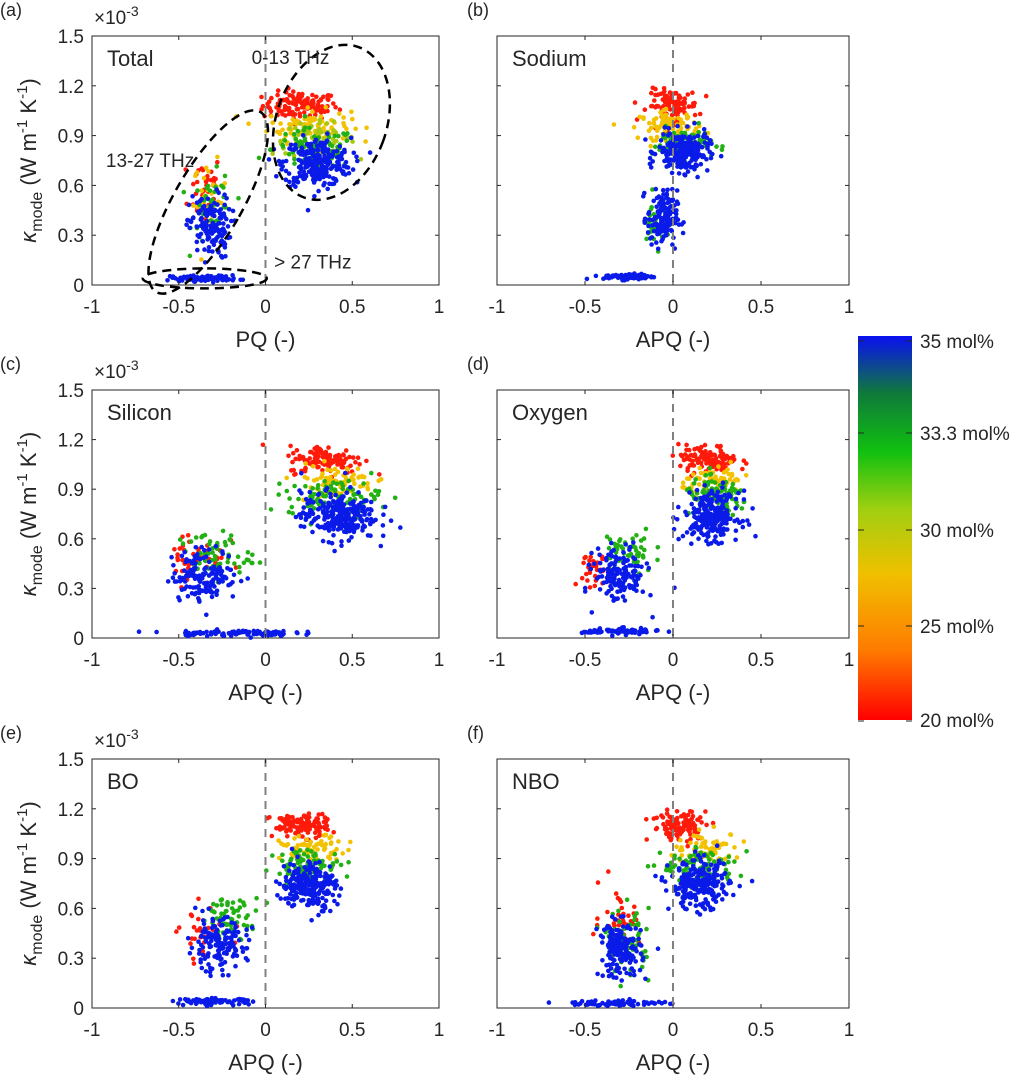  I want to click on y-tick-label: 1.2, so click(71, 87).